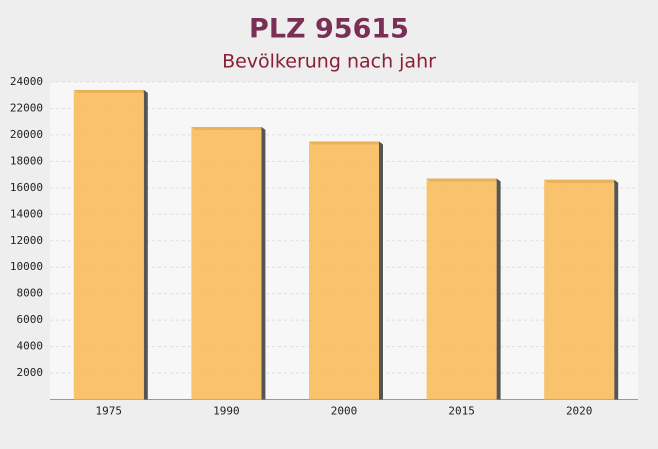  I want to click on x-tick-label: 2000, so click(344, 411).